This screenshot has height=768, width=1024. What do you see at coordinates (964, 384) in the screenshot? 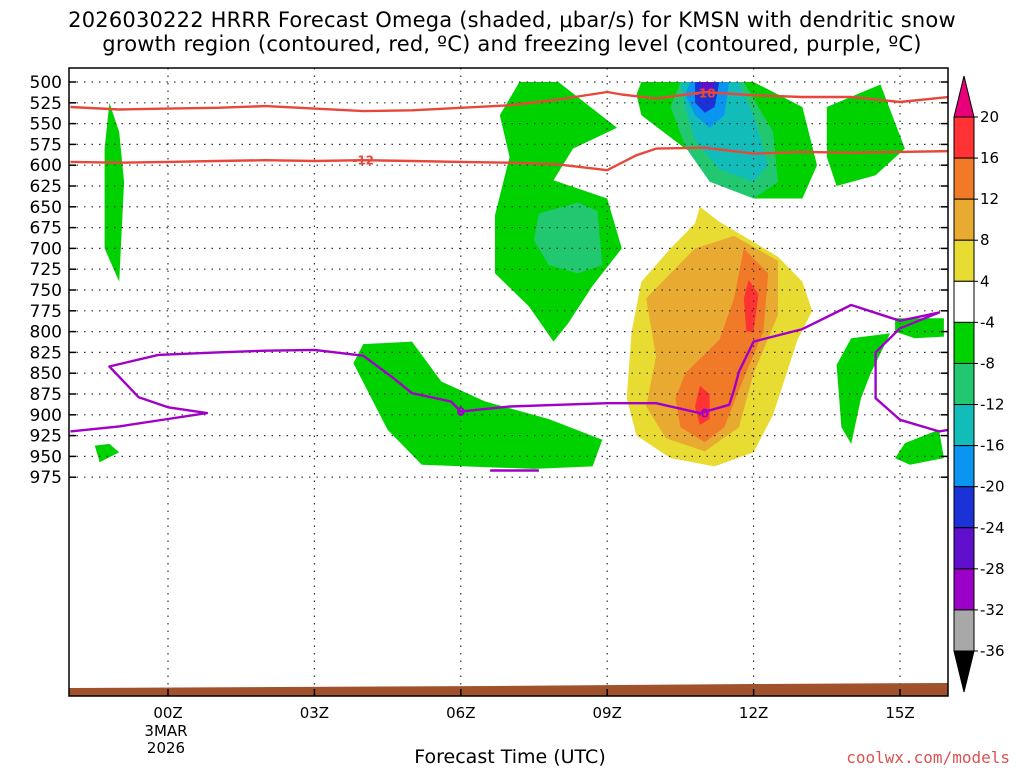
I see `colorbar-bin--12--8` at bounding box center [964, 384].